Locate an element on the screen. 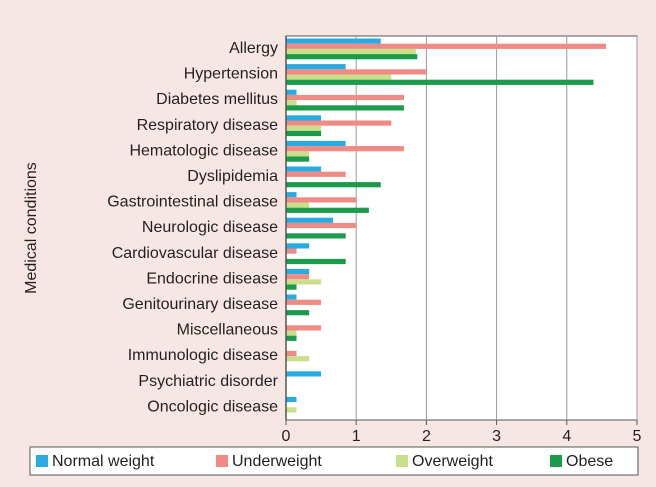 The image size is (656, 487). x-tick-label: 5 is located at coordinates (637, 436).